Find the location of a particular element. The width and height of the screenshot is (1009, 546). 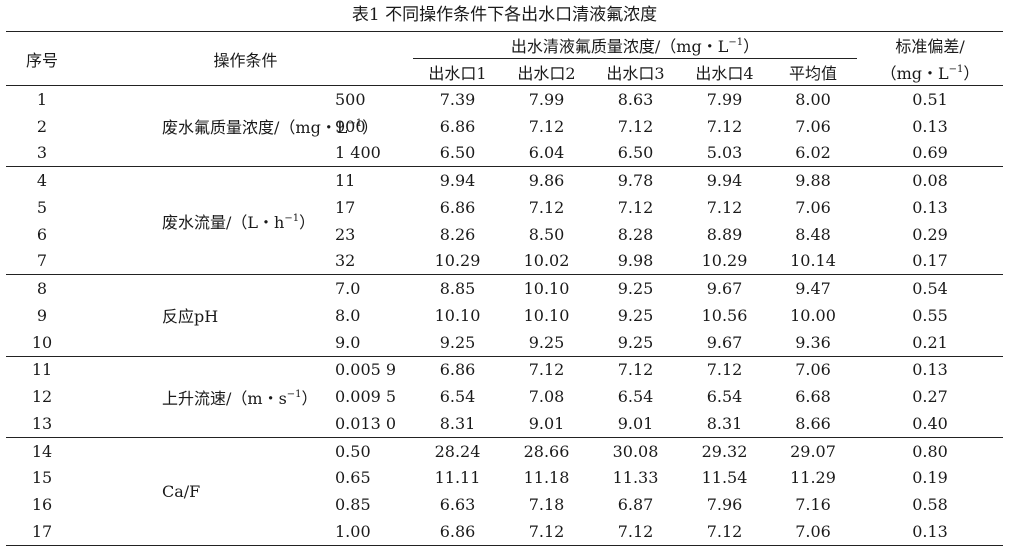

condition-unit-sup: −1 is located at coordinates (355, 124).